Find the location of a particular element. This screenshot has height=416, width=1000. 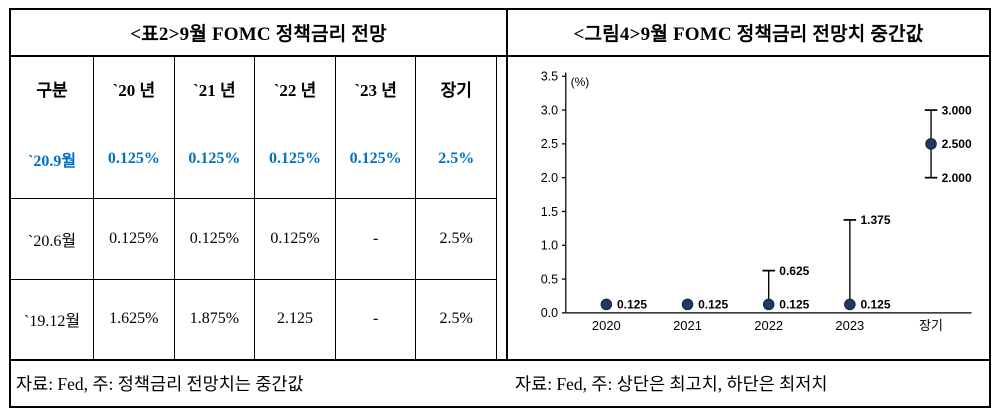

svg-text: 3.000 is located at coordinates (957, 110).